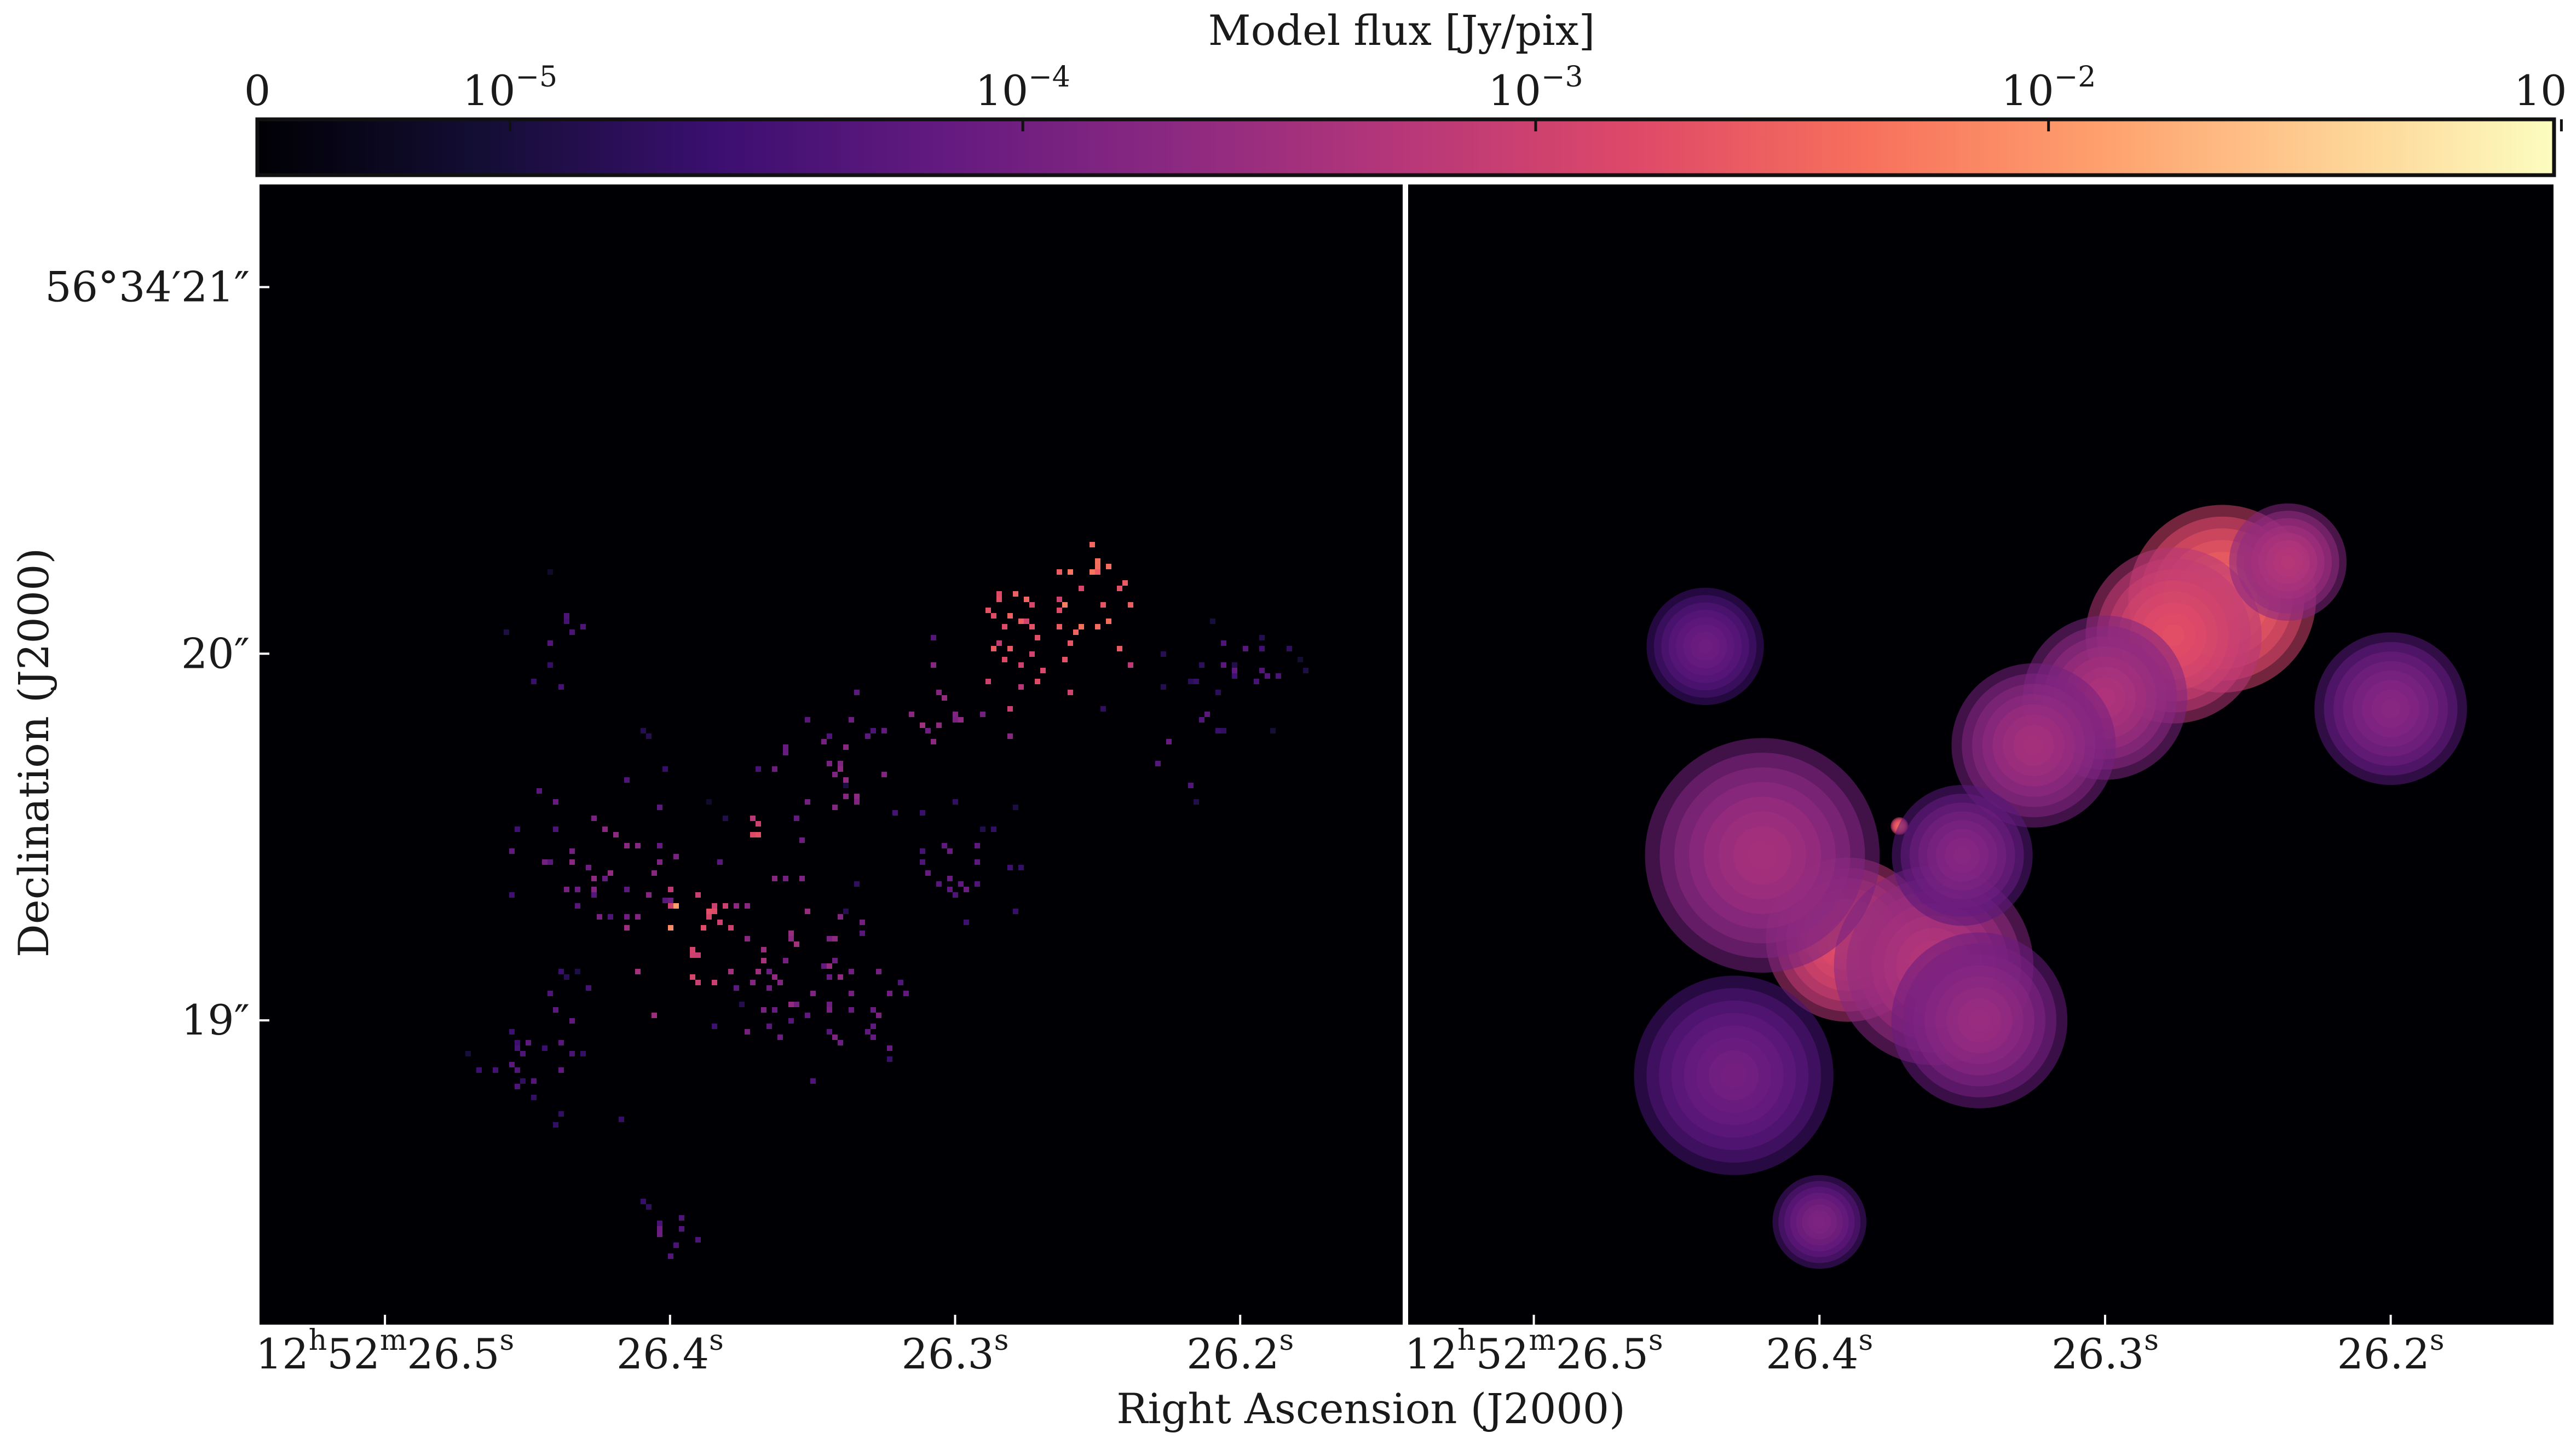 The image size is (2565, 1456). What do you see at coordinates (257, 90) in the screenshot?
I see `colorbar-tick-label: 0` at bounding box center [257, 90].